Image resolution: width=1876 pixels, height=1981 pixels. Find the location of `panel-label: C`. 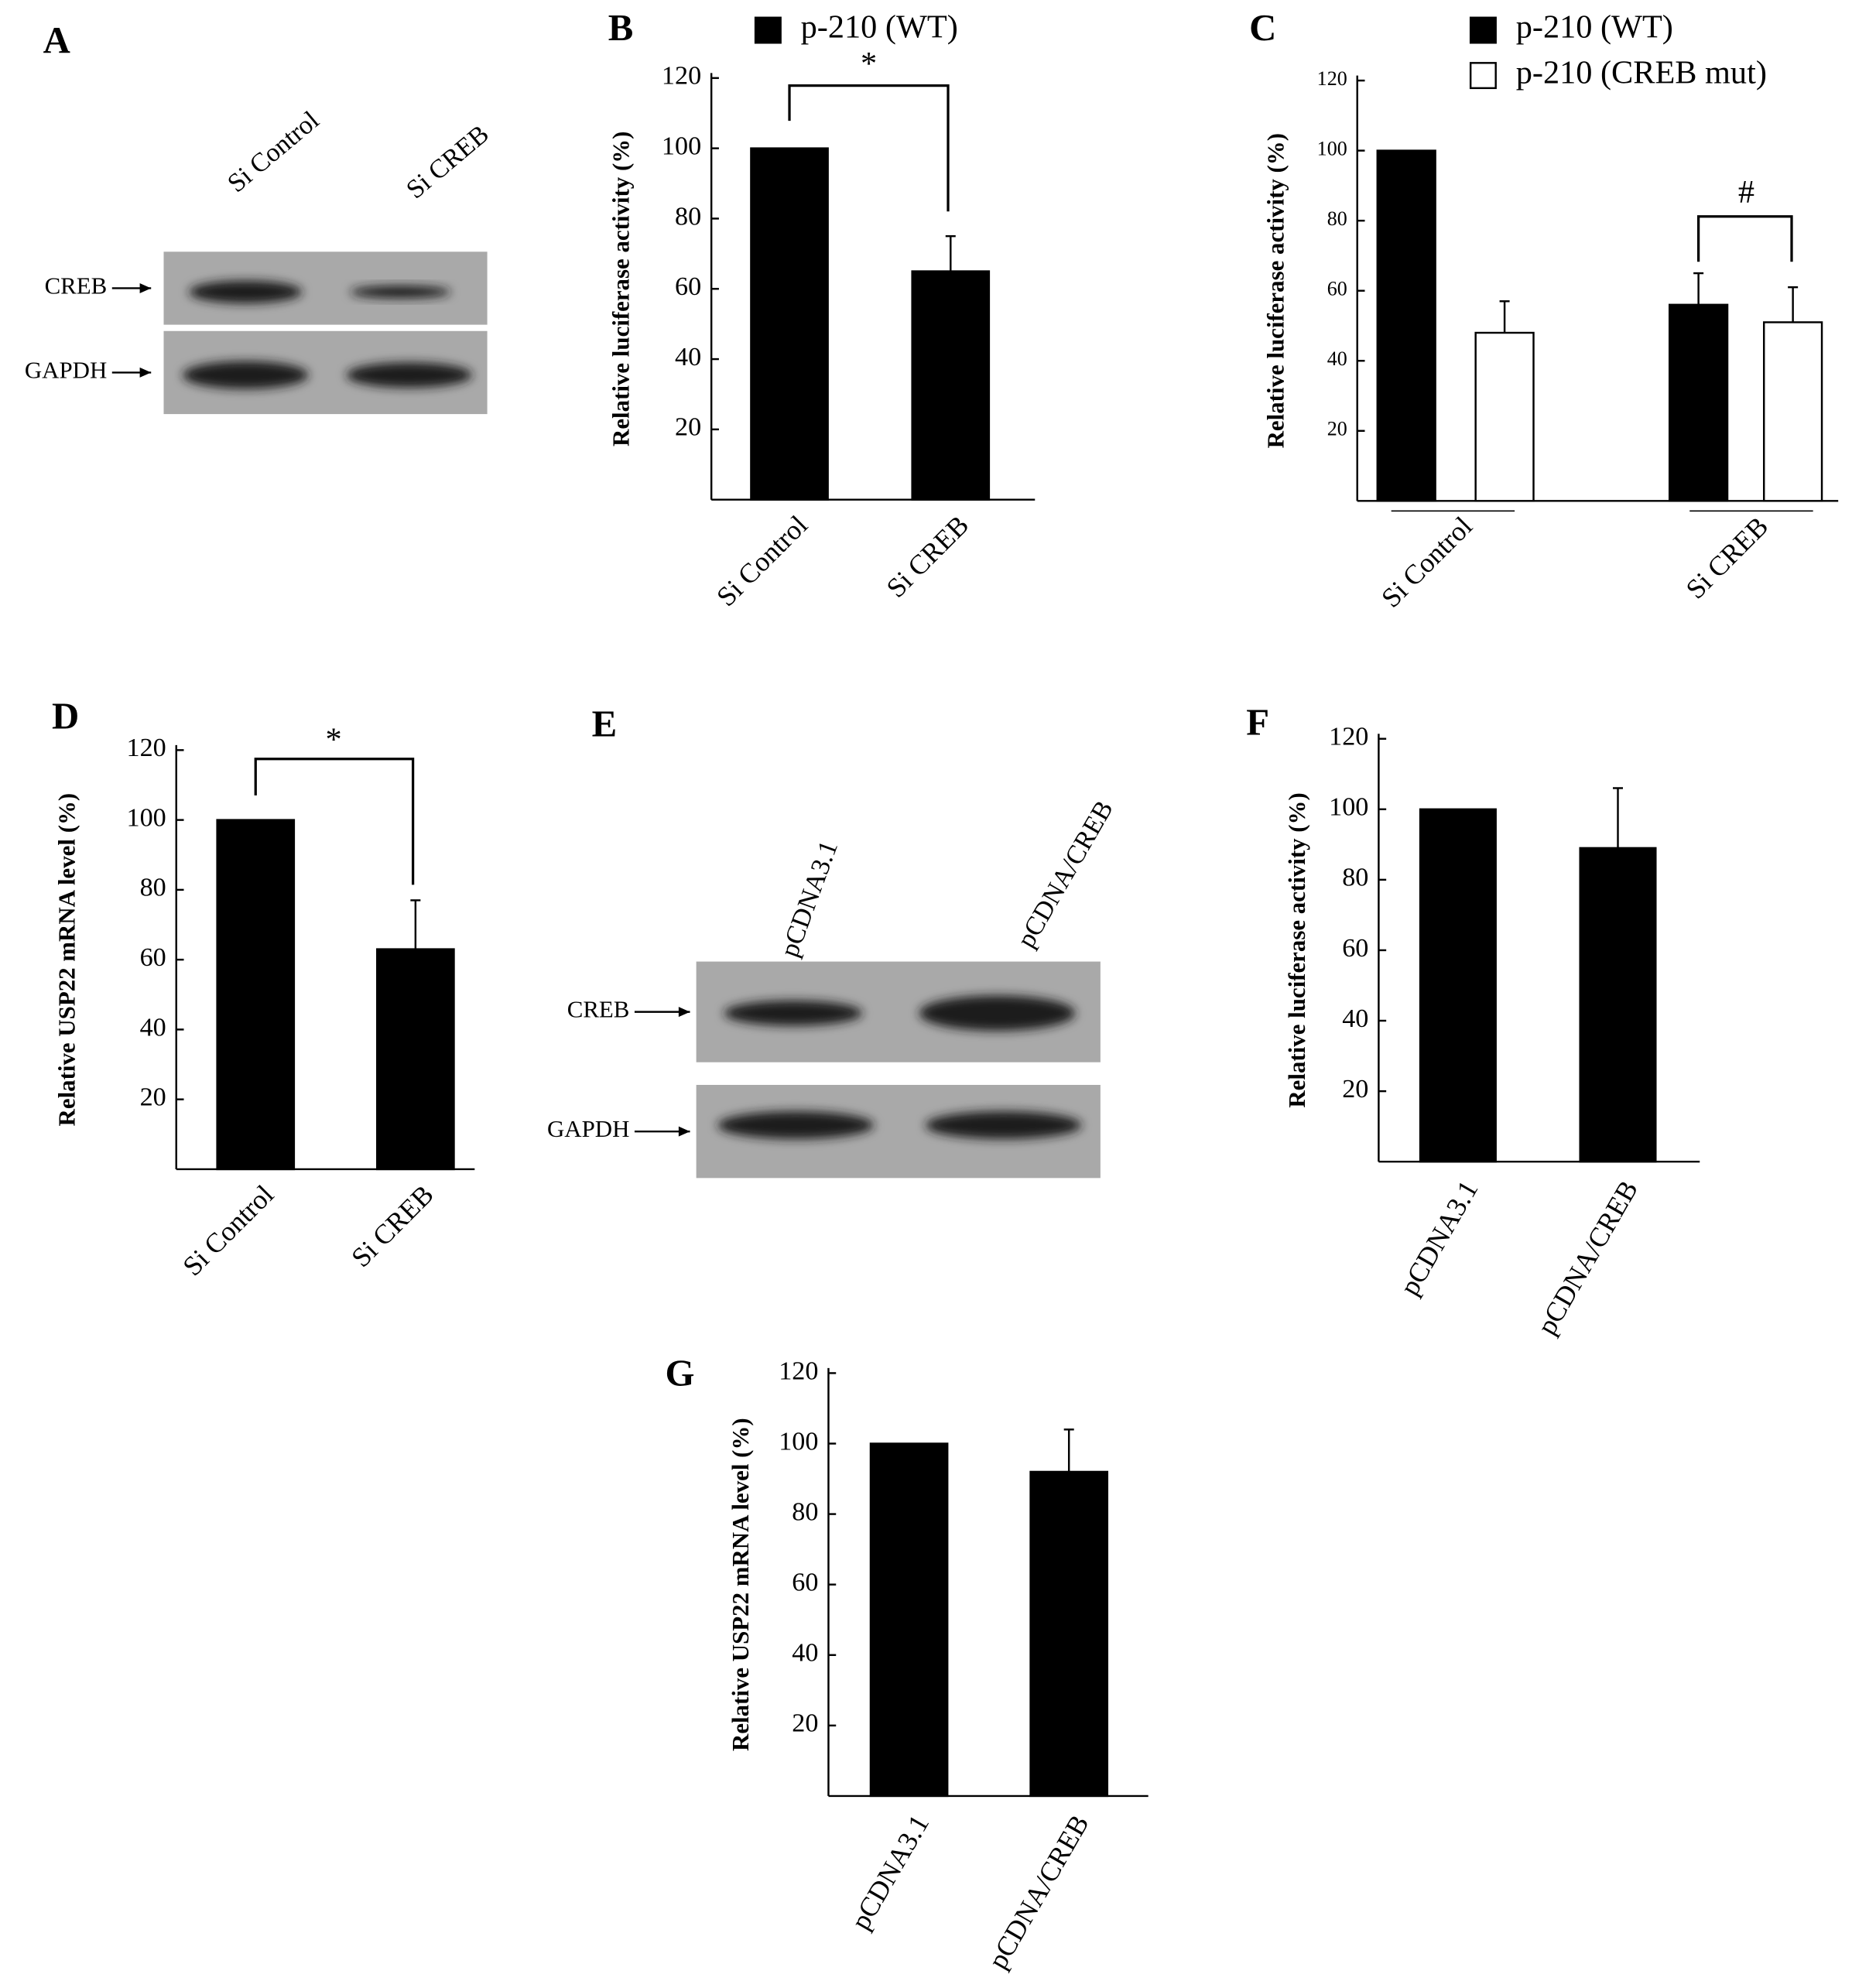

panel-label: C is located at coordinates (1262, 28).